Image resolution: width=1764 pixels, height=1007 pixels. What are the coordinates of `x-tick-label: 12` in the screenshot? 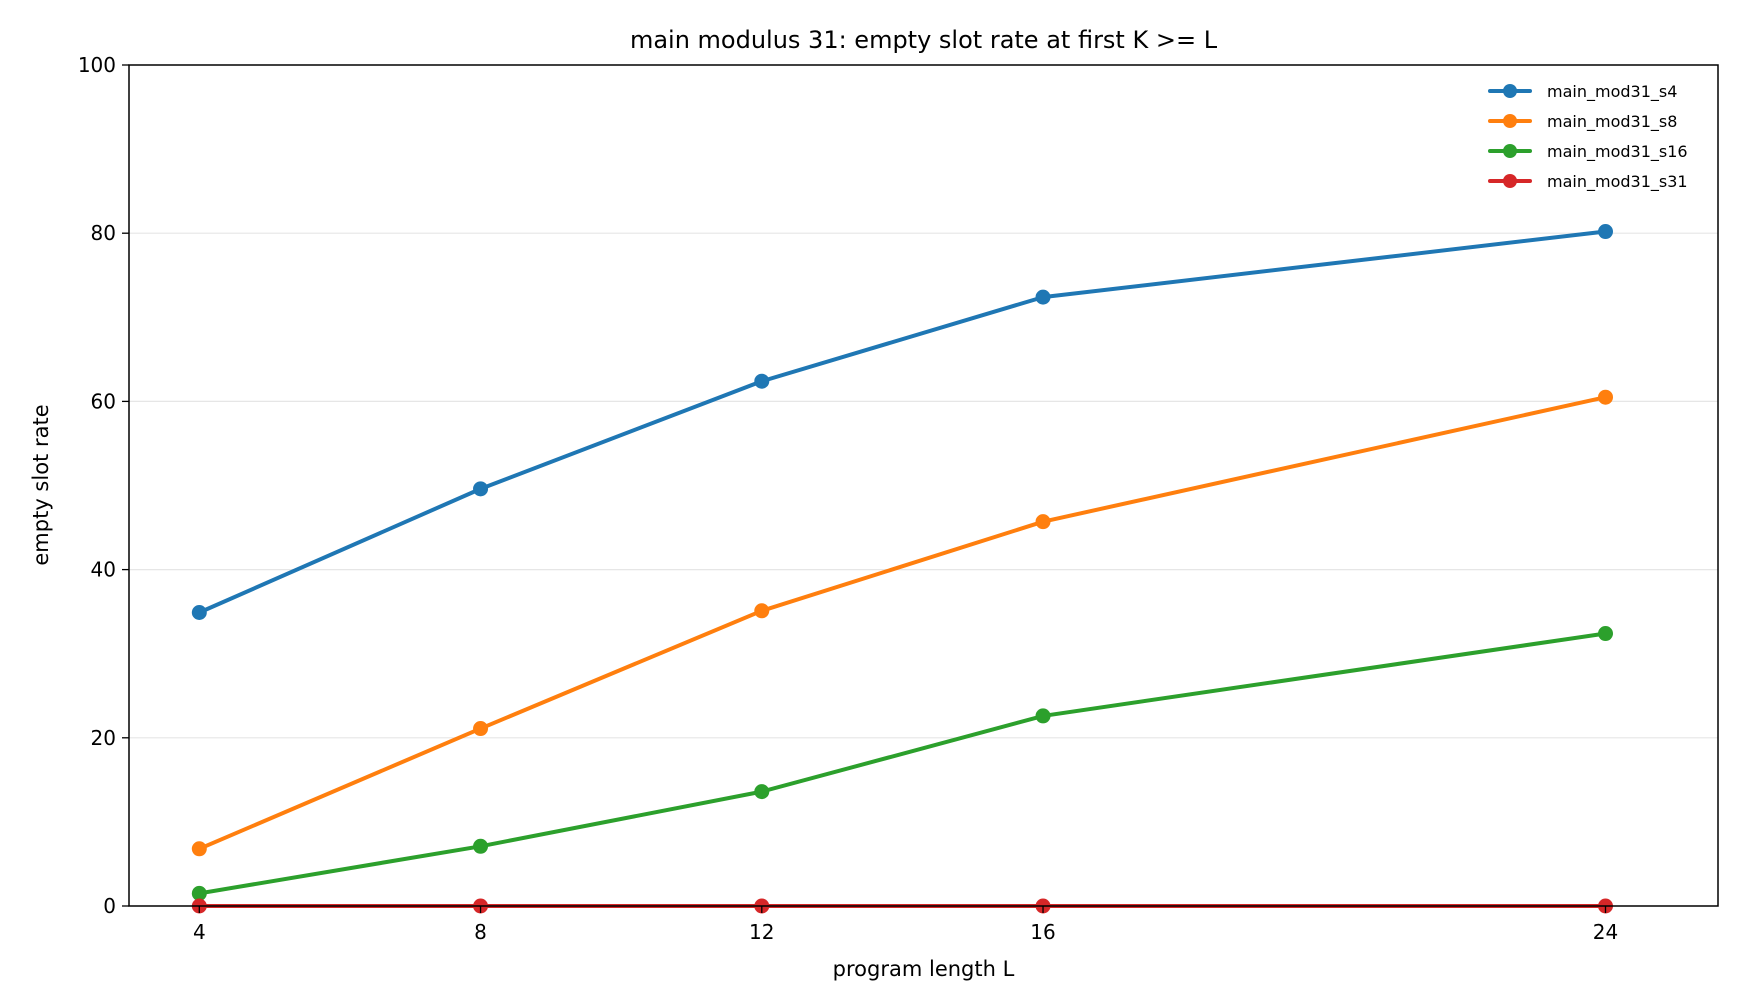 It's located at (761, 932).